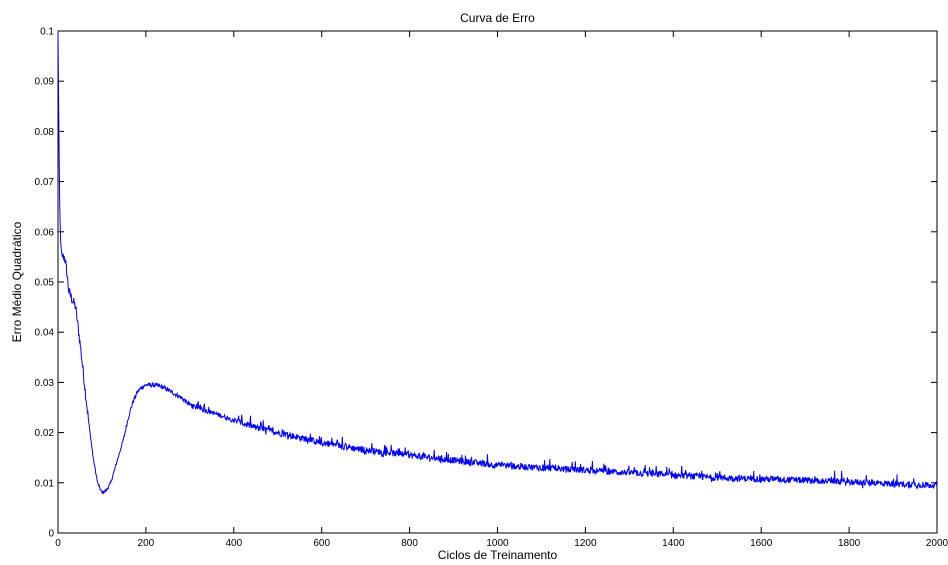  What do you see at coordinates (51, 534) in the screenshot?
I see `y-tick-label: 0` at bounding box center [51, 534].